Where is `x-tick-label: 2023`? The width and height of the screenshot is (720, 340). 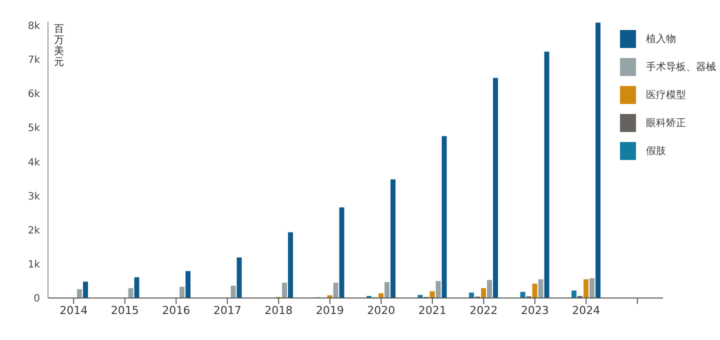 x-tick-label: 2023 is located at coordinates (534, 310).